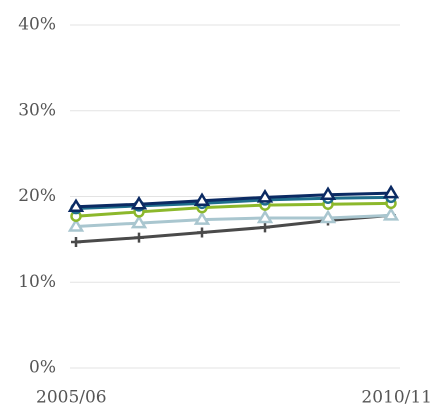 This screenshot has width=436, height=415. Describe the element at coordinates (37, 25) in the screenshot. I see `y-tick-label: 40%` at that location.